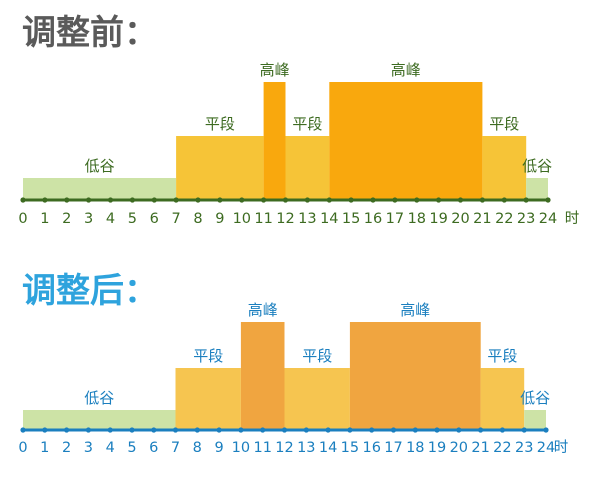 Image resolution: width=600 pixels, height=486 pixels. I want to click on tick-label-16: 16, so click(373, 219).